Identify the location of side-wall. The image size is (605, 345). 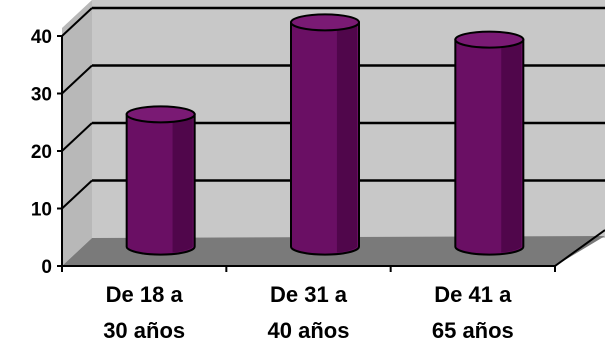
(77, 133).